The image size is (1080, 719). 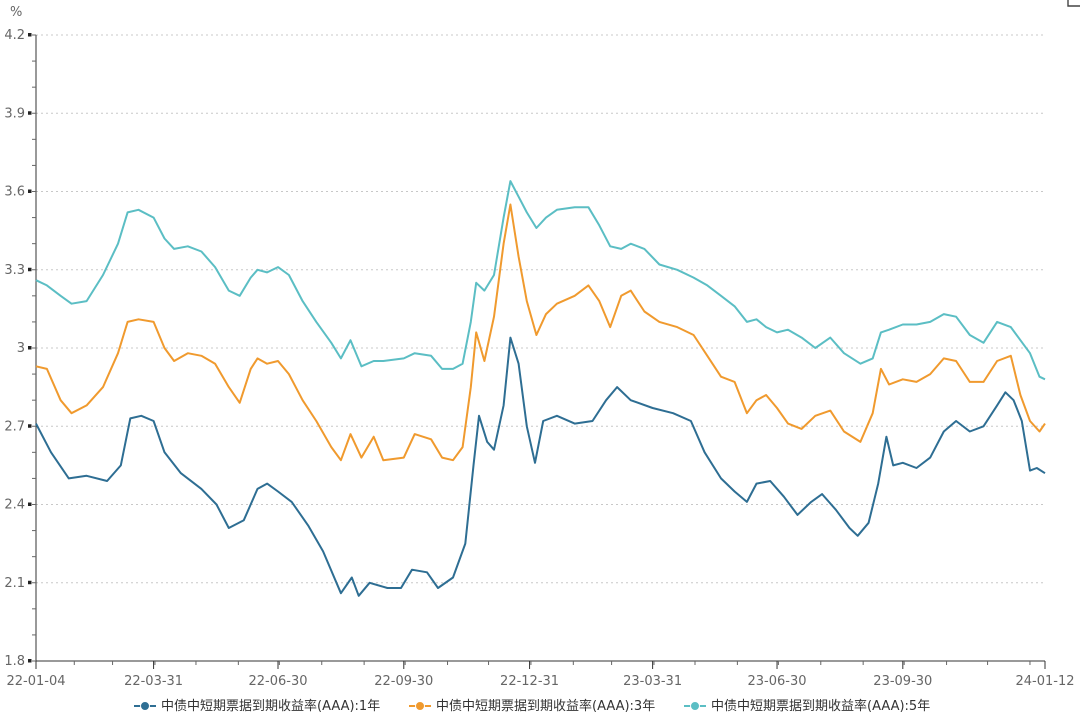 What do you see at coordinates (14, 270) in the screenshot?
I see `y-tick-label: 3.3` at bounding box center [14, 270].